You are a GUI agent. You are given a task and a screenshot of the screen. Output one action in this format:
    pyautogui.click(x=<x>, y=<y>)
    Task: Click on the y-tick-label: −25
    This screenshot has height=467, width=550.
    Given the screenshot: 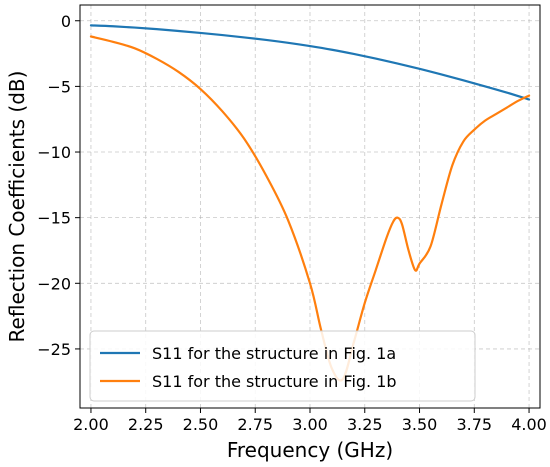 What is the action you would take?
    pyautogui.click(x=54, y=349)
    